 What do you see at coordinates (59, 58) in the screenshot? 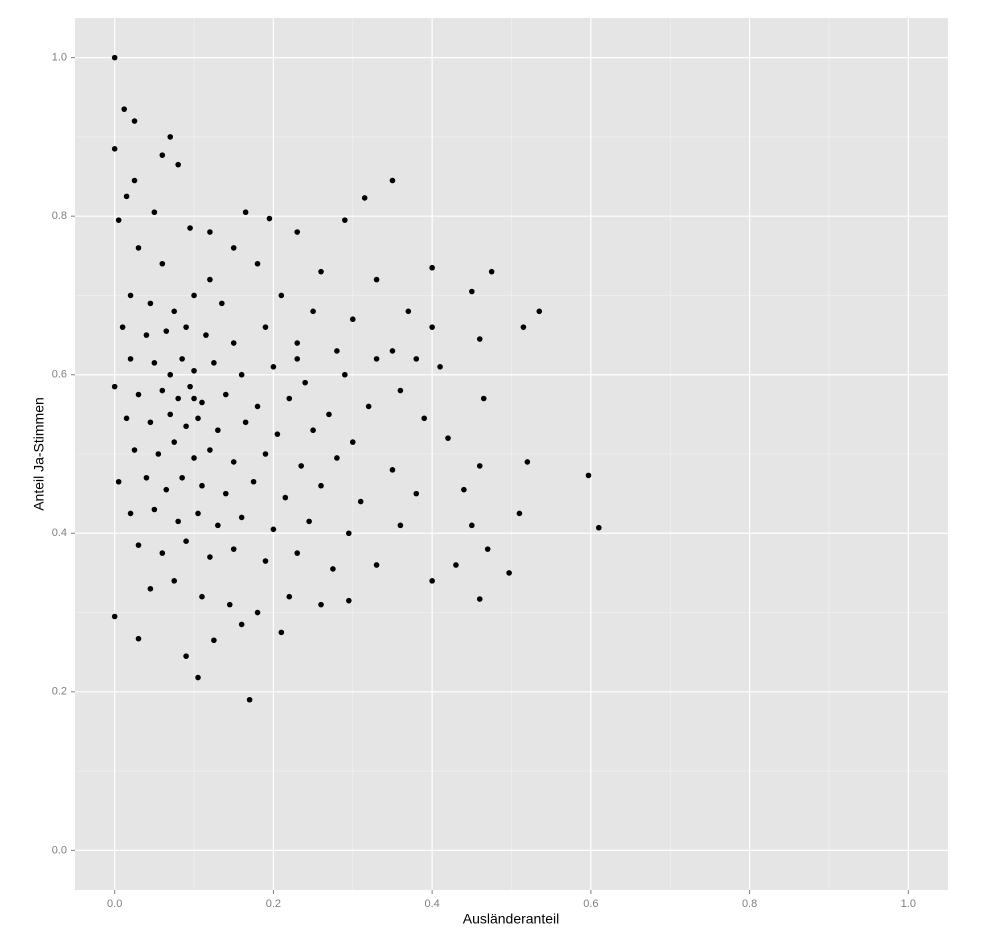
I see `y-tick-label: 1.0` at bounding box center [59, 58].